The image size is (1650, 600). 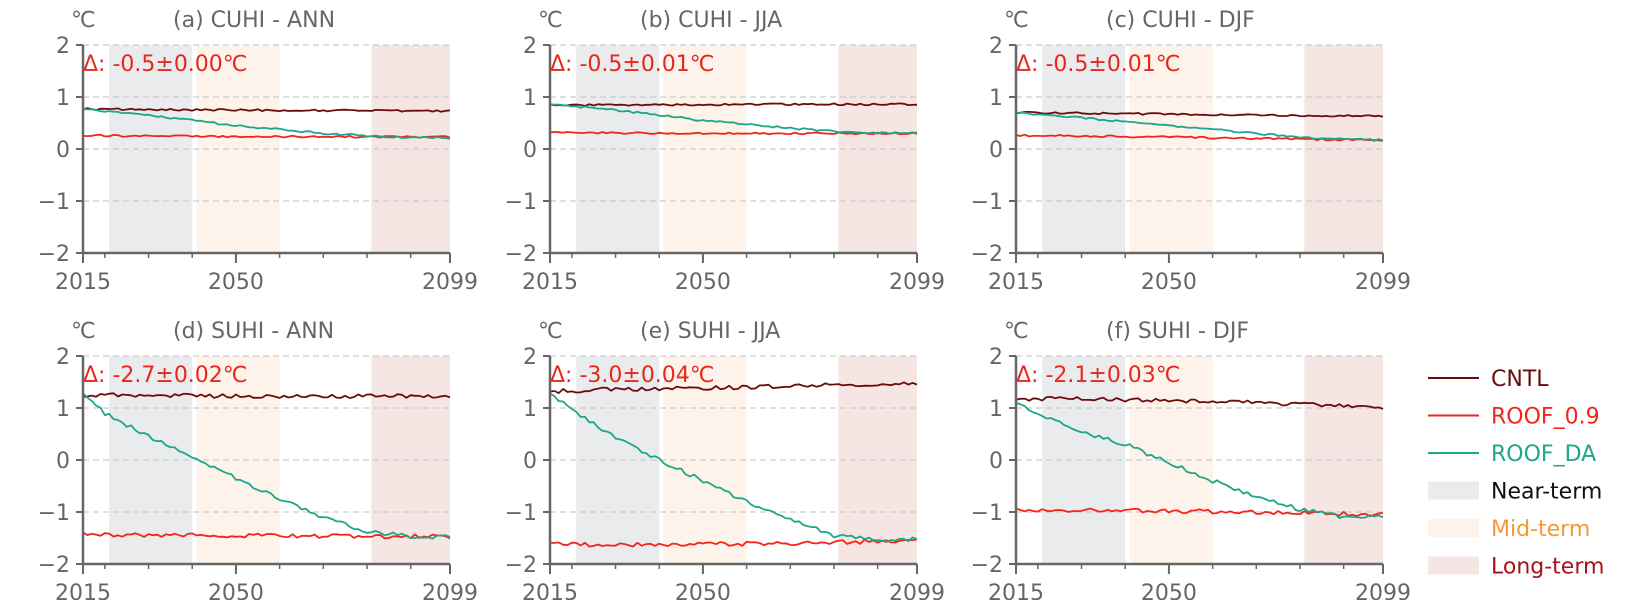 I want to click on legend-item-roof_0.9: ROOF_0.9, so click(x=1514, y=417).